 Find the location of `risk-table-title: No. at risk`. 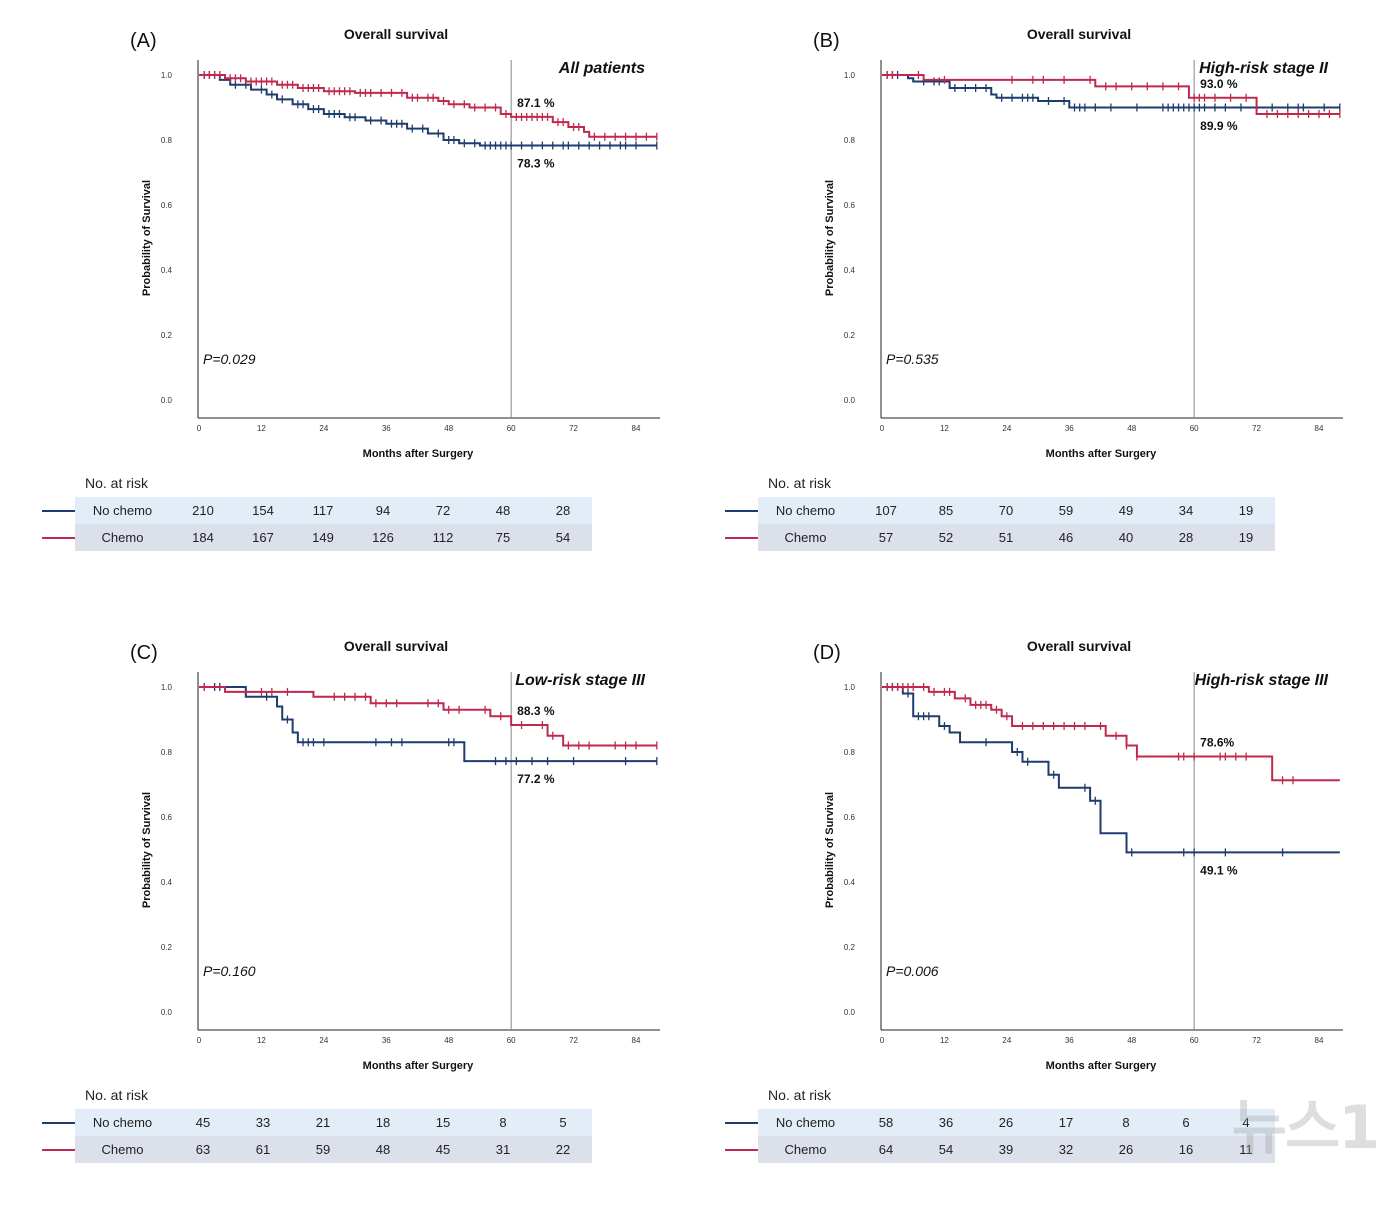

risk-table-title: No. at risk is located at coordinates (800, 483).